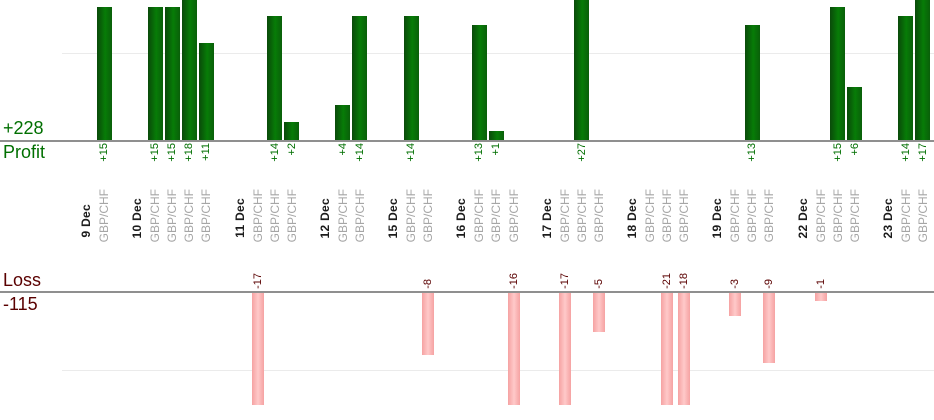  What do you see at coordinates (206, 152) in the screenshot?
I see `profit-value-label: +11` at bounding box center [206, 152].